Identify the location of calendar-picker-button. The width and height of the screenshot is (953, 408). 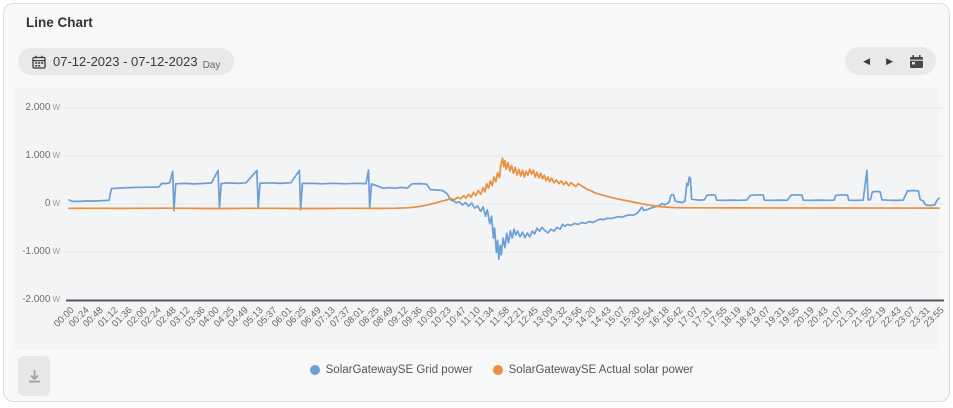
(913, 61).